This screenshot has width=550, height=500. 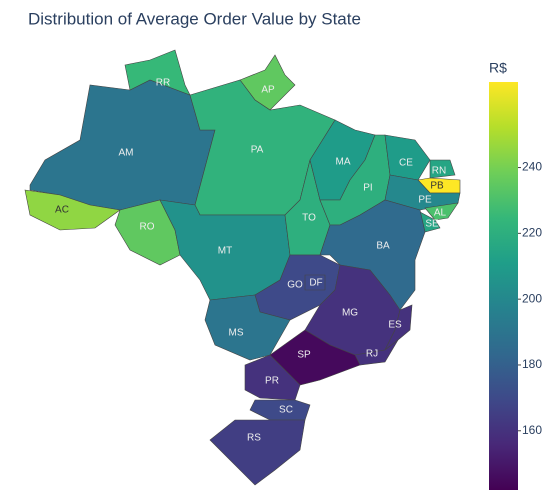 I want to click on state-label: MG, so click(x=350, y=313).